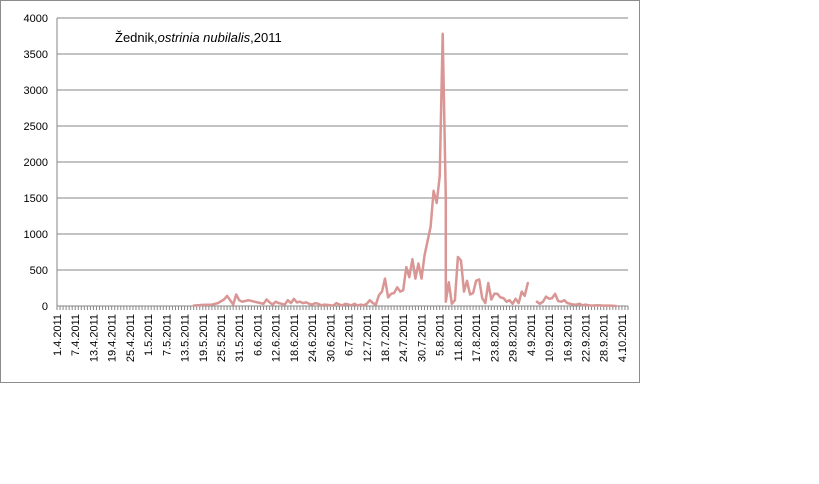  Describe the element at coordinates (258, 335) in the screenshot. I see `x-tick-label: 6.6.2011` at that location.